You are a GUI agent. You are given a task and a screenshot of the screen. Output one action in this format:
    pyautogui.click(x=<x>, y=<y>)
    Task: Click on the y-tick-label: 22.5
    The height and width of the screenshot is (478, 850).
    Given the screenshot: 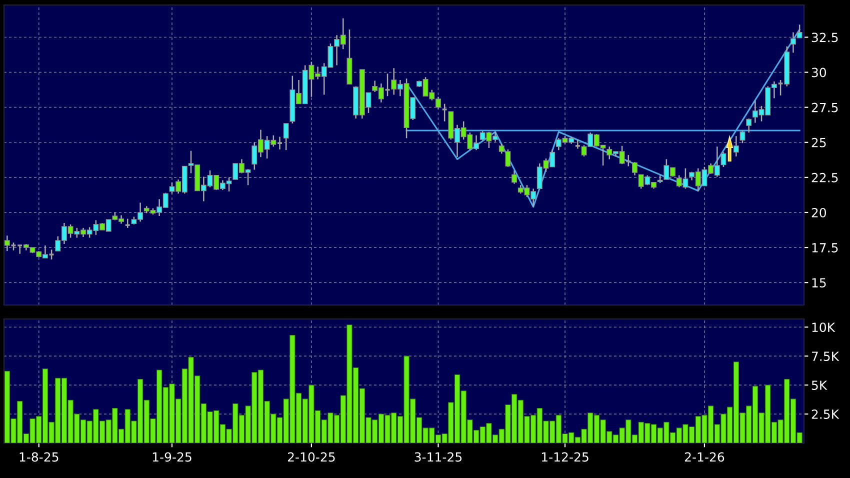 What is the action you would take?
    pyautogui.click(x=825, y=177)
    